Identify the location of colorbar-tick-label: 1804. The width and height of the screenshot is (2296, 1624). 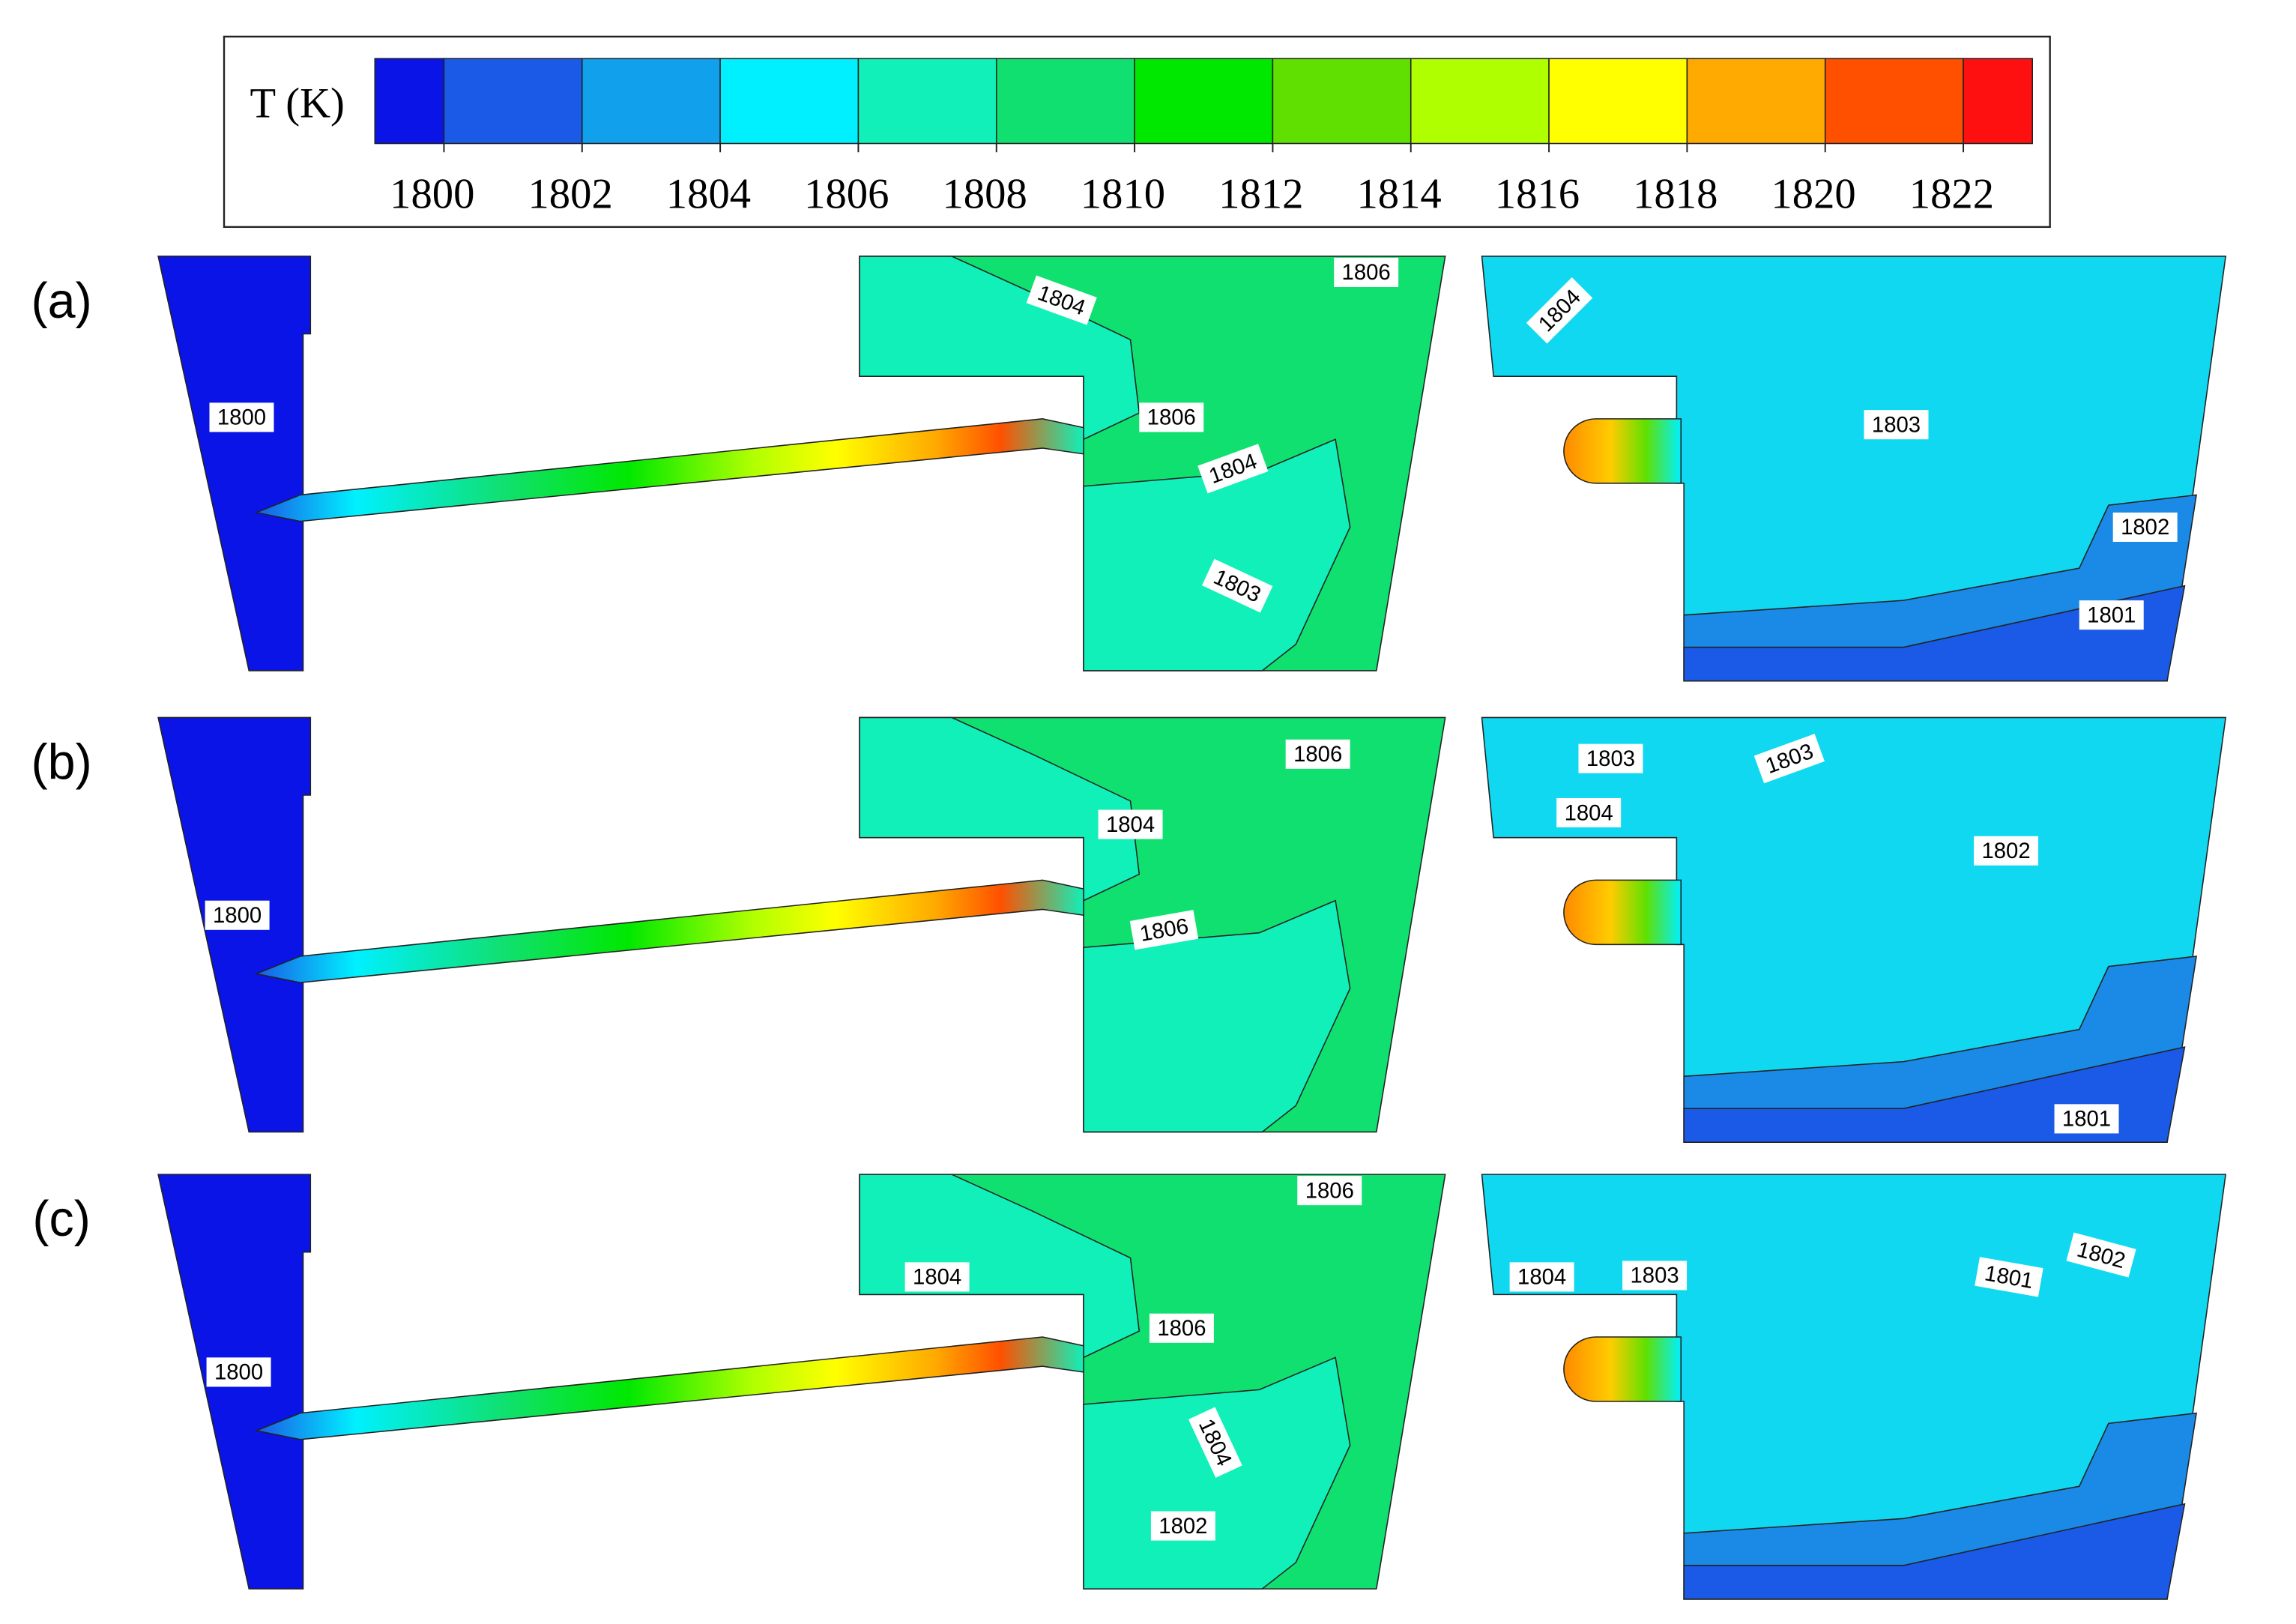
(708, 194).